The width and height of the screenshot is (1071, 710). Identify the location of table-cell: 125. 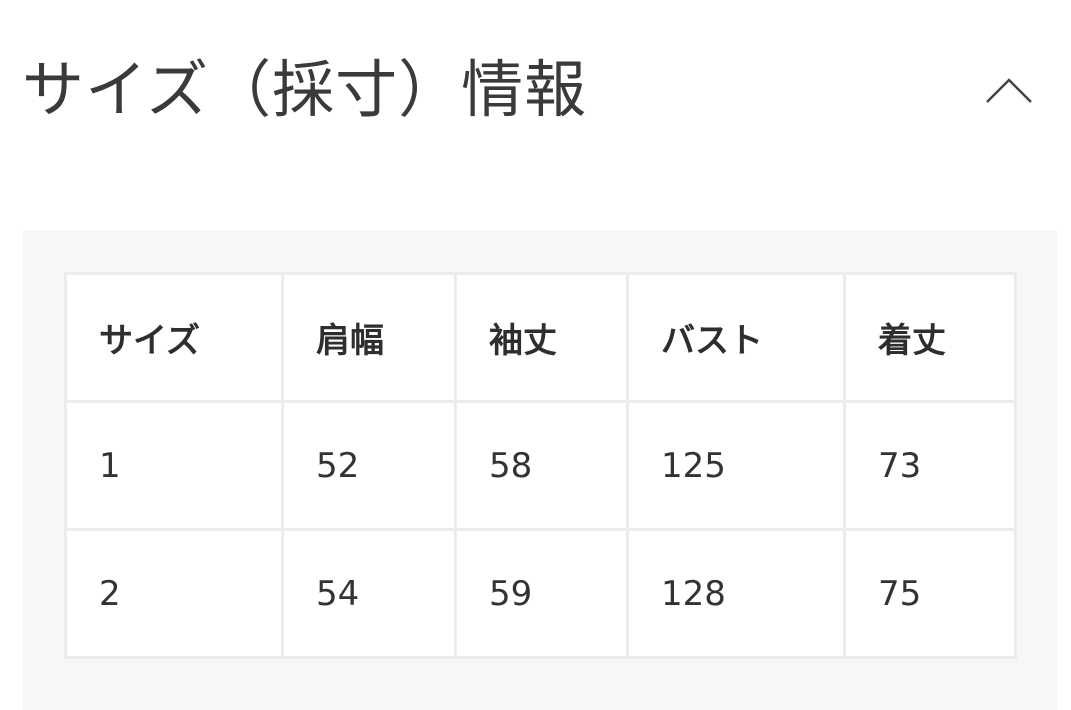
(736, 465).